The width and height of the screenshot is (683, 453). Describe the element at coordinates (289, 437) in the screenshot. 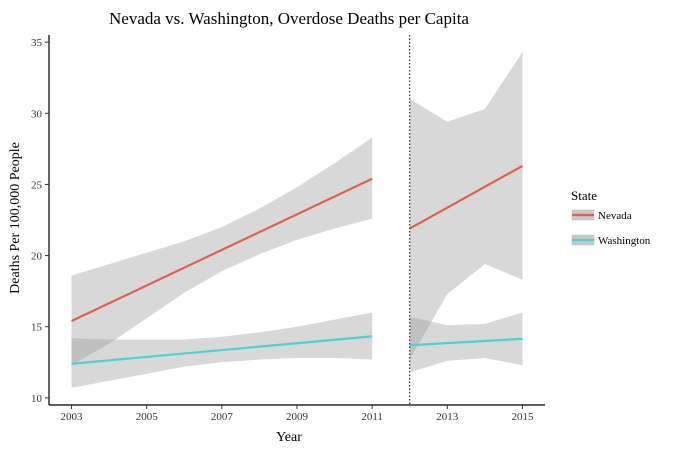

I see `x-axis-title: Year` at that location.